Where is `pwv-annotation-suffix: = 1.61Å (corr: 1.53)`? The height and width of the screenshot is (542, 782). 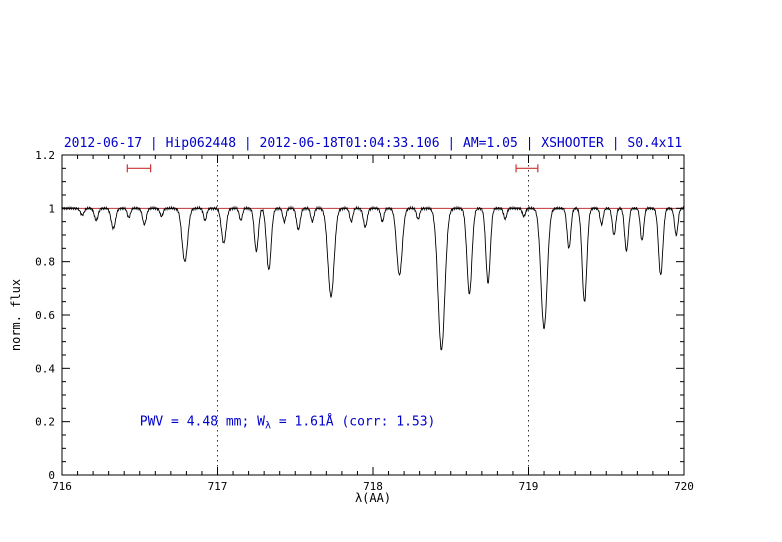
pwv-annotation-suffix: = 1.61Å (corr: 1.53) is located at coordinates (353, 422).